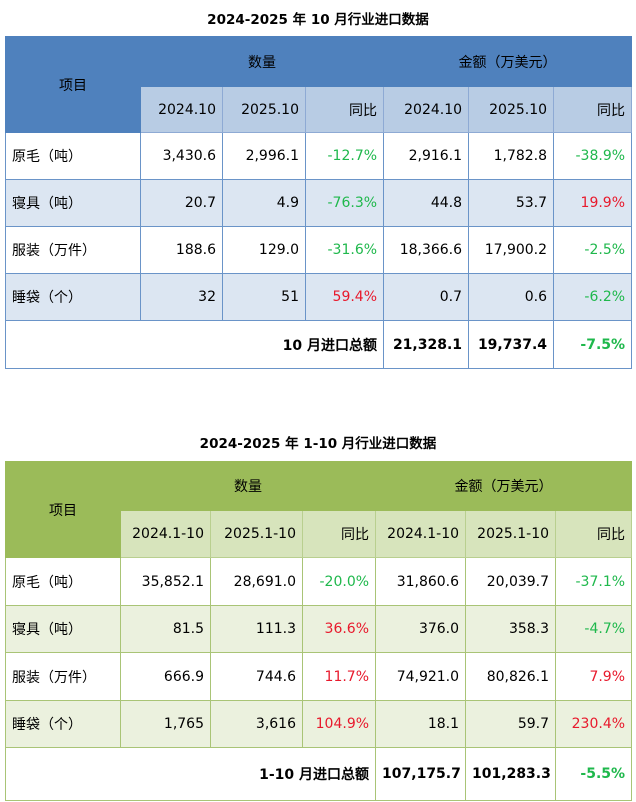 The image size is (636, 802). What do you see at coordinates (344, 250) in the screenshot?
I see `yoy-cell: -31.6%` at bounding box center [344, 250].